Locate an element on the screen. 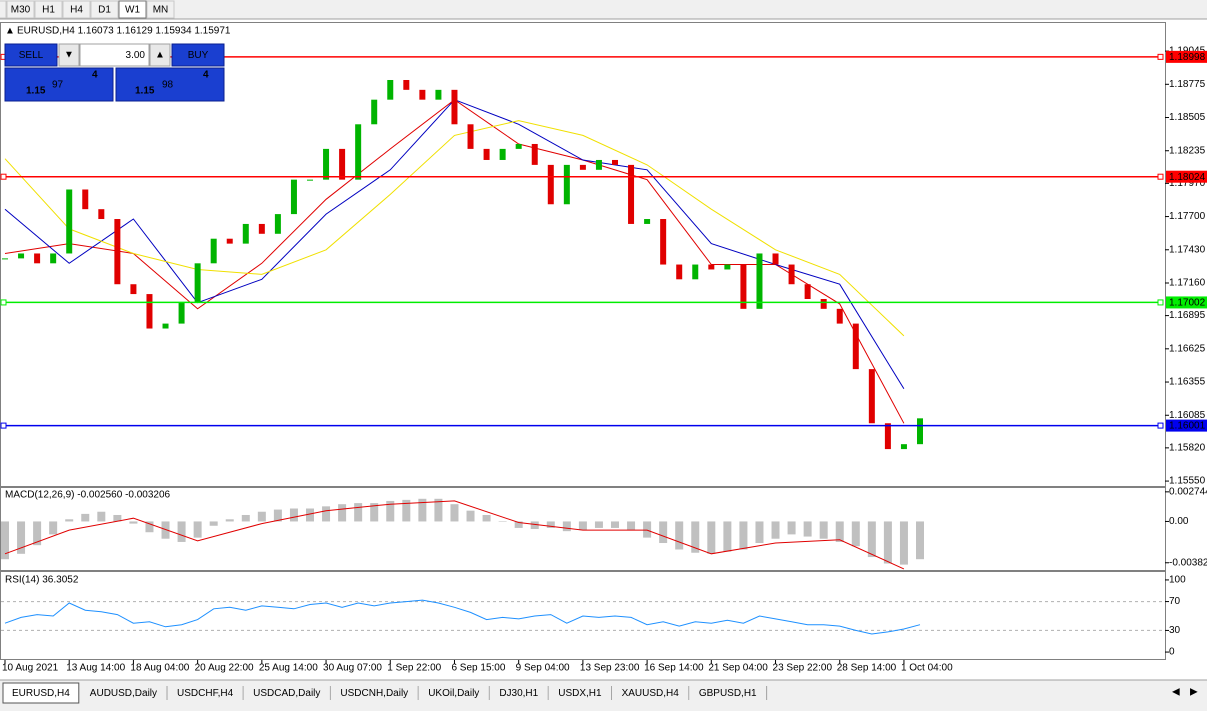 Image resolution: width=1207 pixels, height=711 pixels. timeframe-label: M30 is located at coordinates (21, 10).